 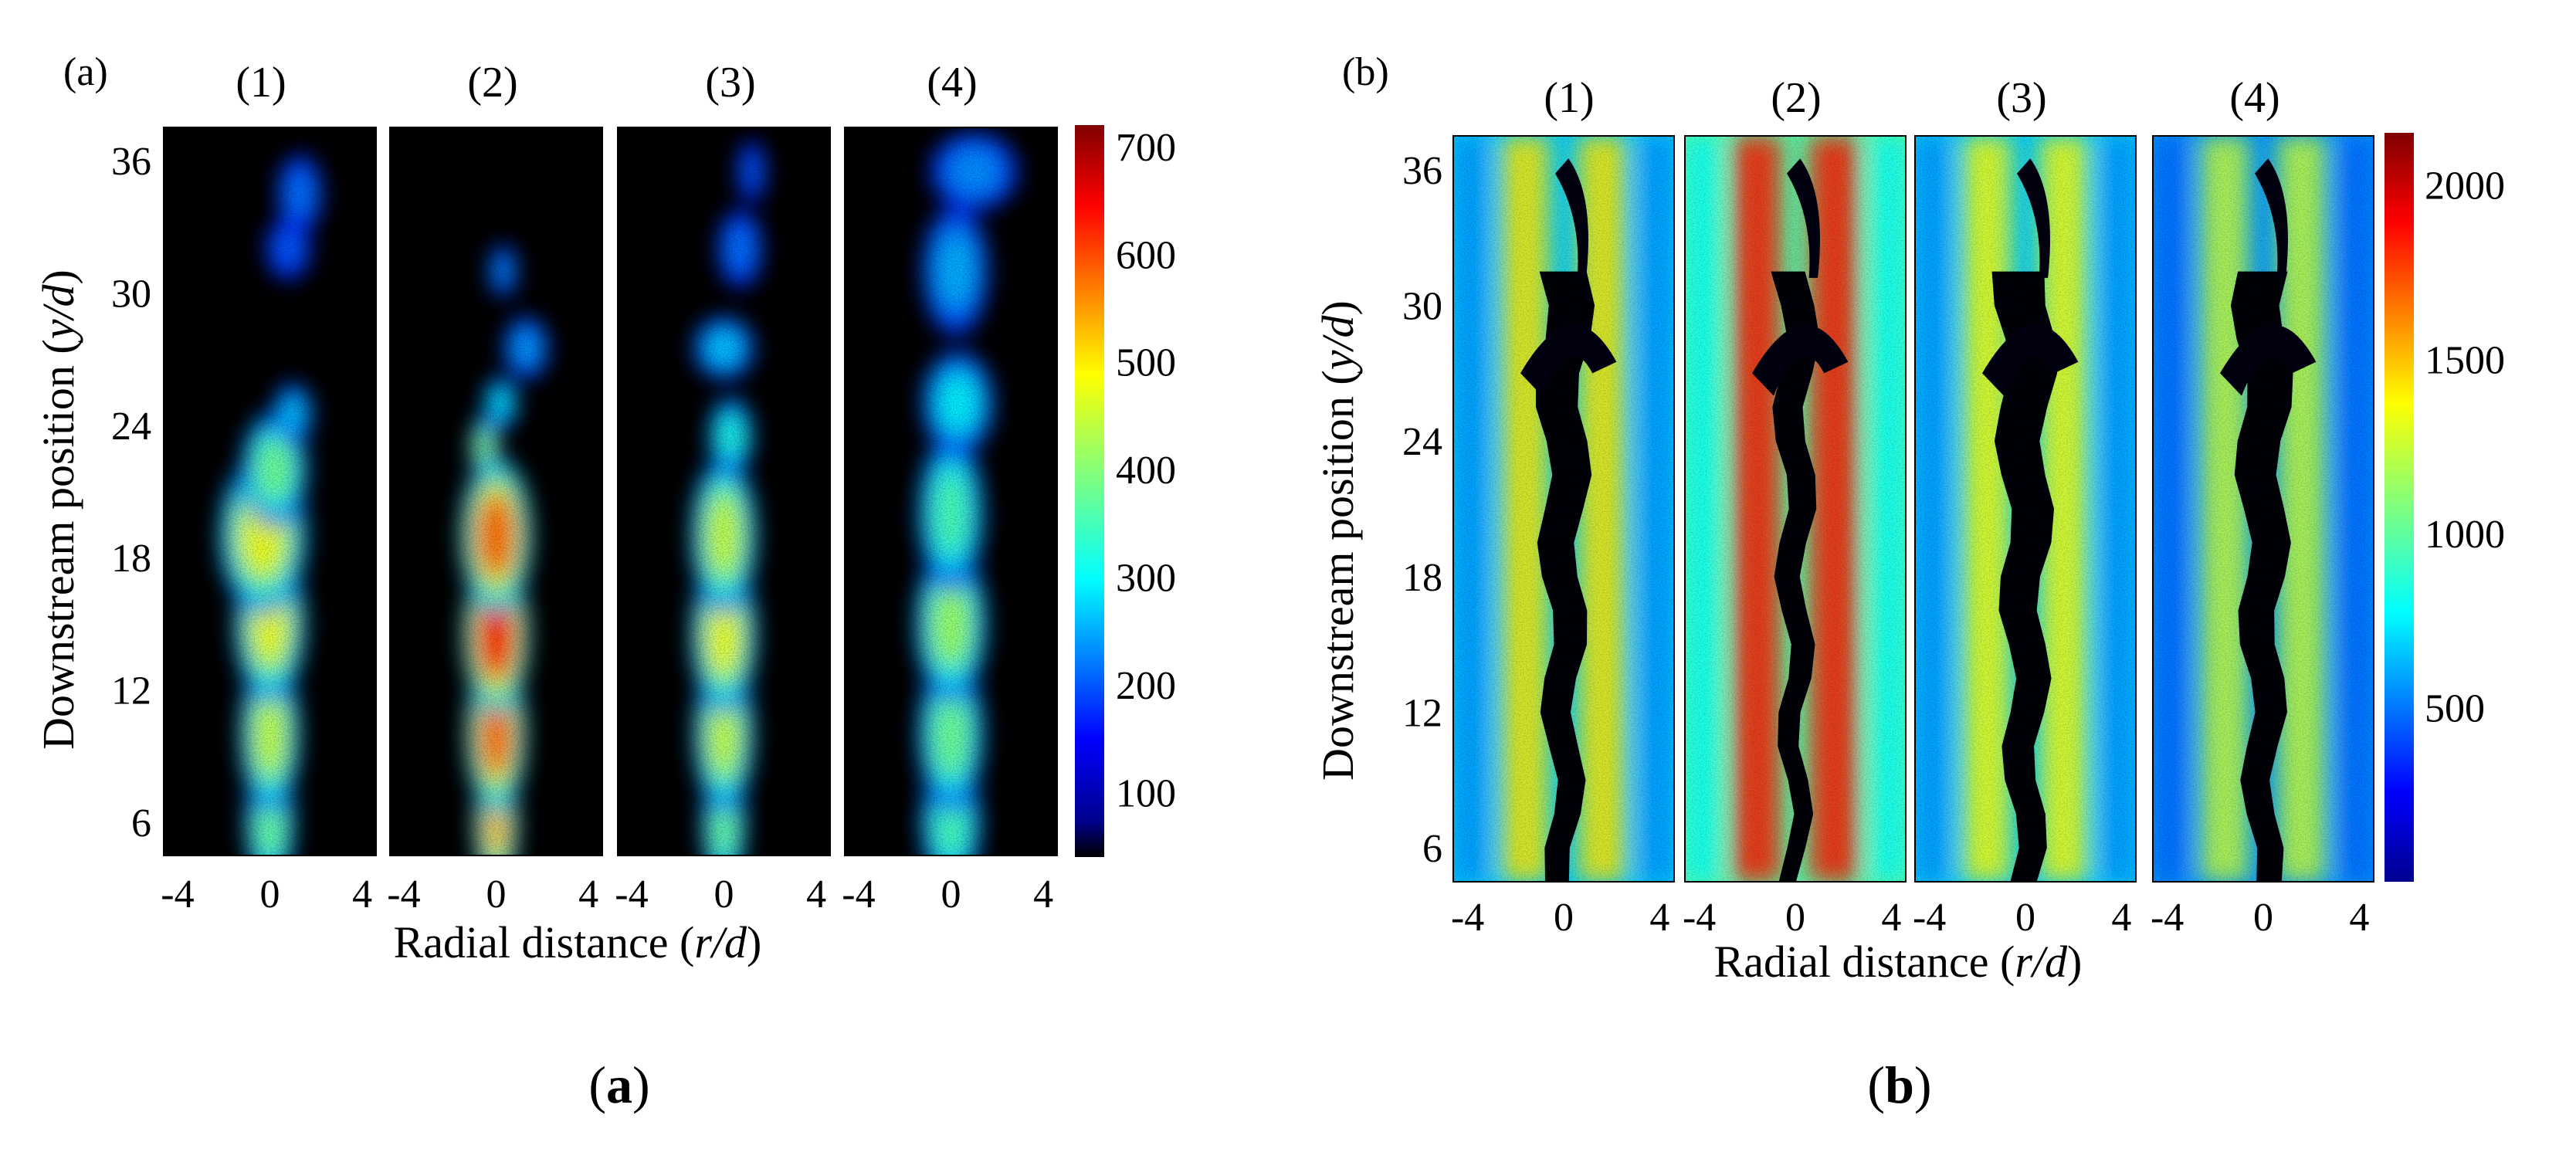 What do you see at coordinates (58, 509) in the screenshot?
I see `panel-a-y-axis-label: Downstream position (y/d)` at bounding box center [58, 509].